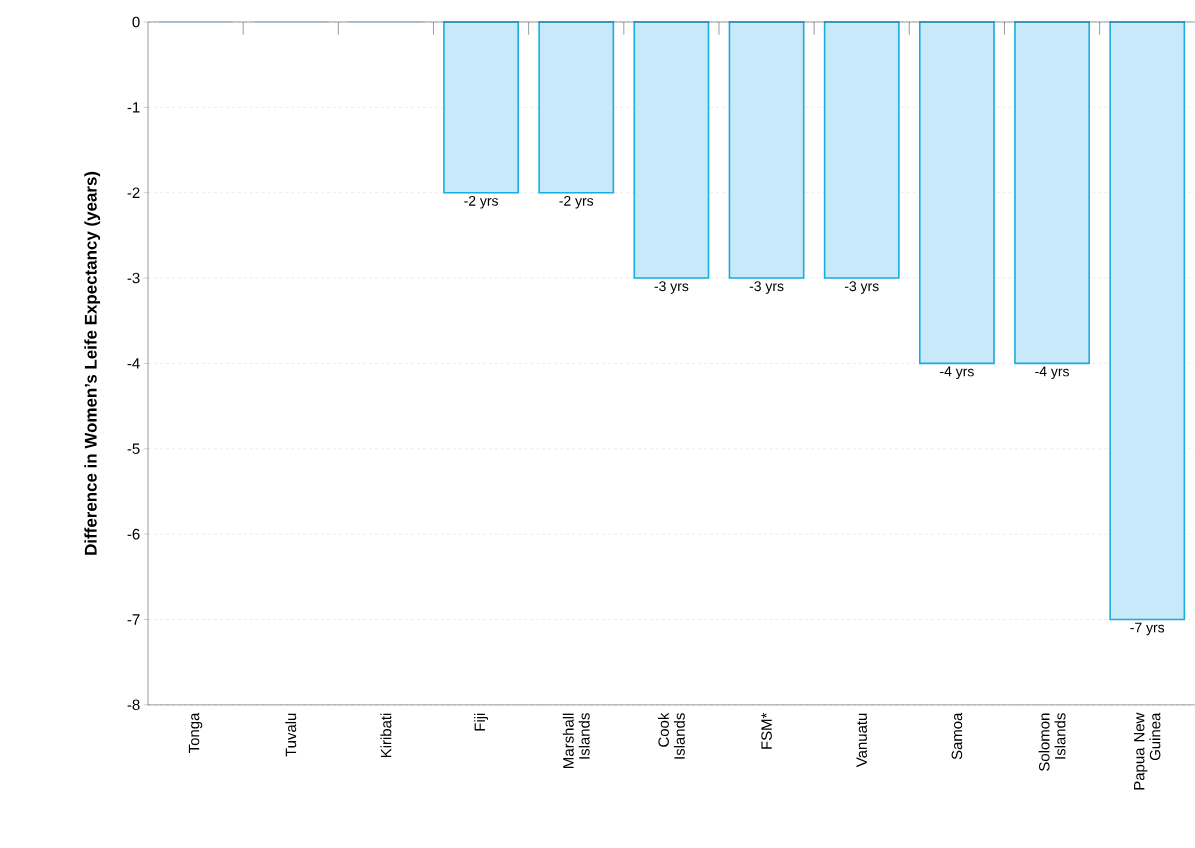  What do you see at coordinates (1147, 629) in the screenshot?
I see `data-label: -7 yrs` at bounding box center [1147, 629].